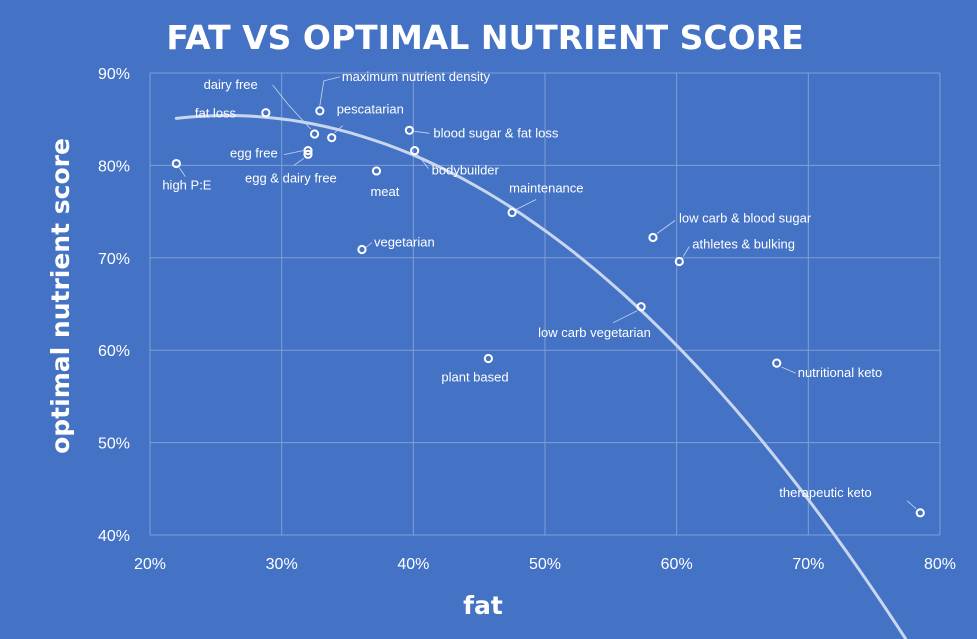 This screenshot has height=639, width=977. Describe the element at coordinates (384, 191) in the screenshot. I see `point-label: meat` at that location.